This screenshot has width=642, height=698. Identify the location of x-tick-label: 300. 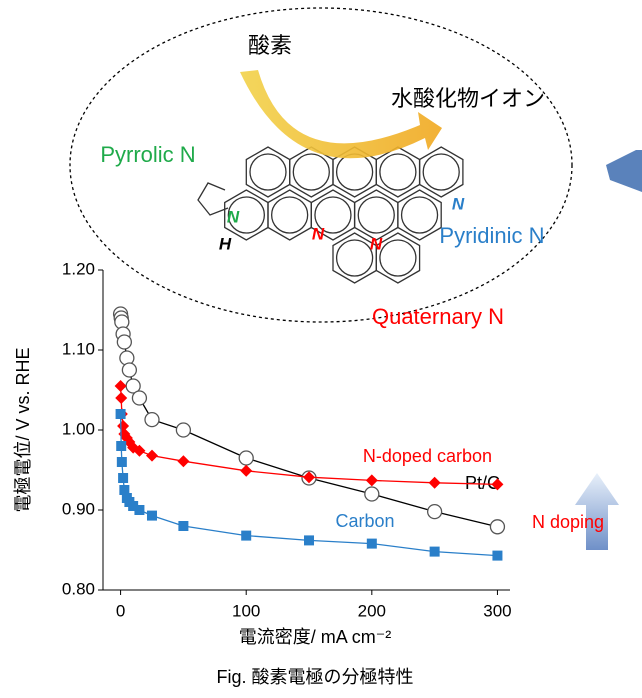
(497, 610).